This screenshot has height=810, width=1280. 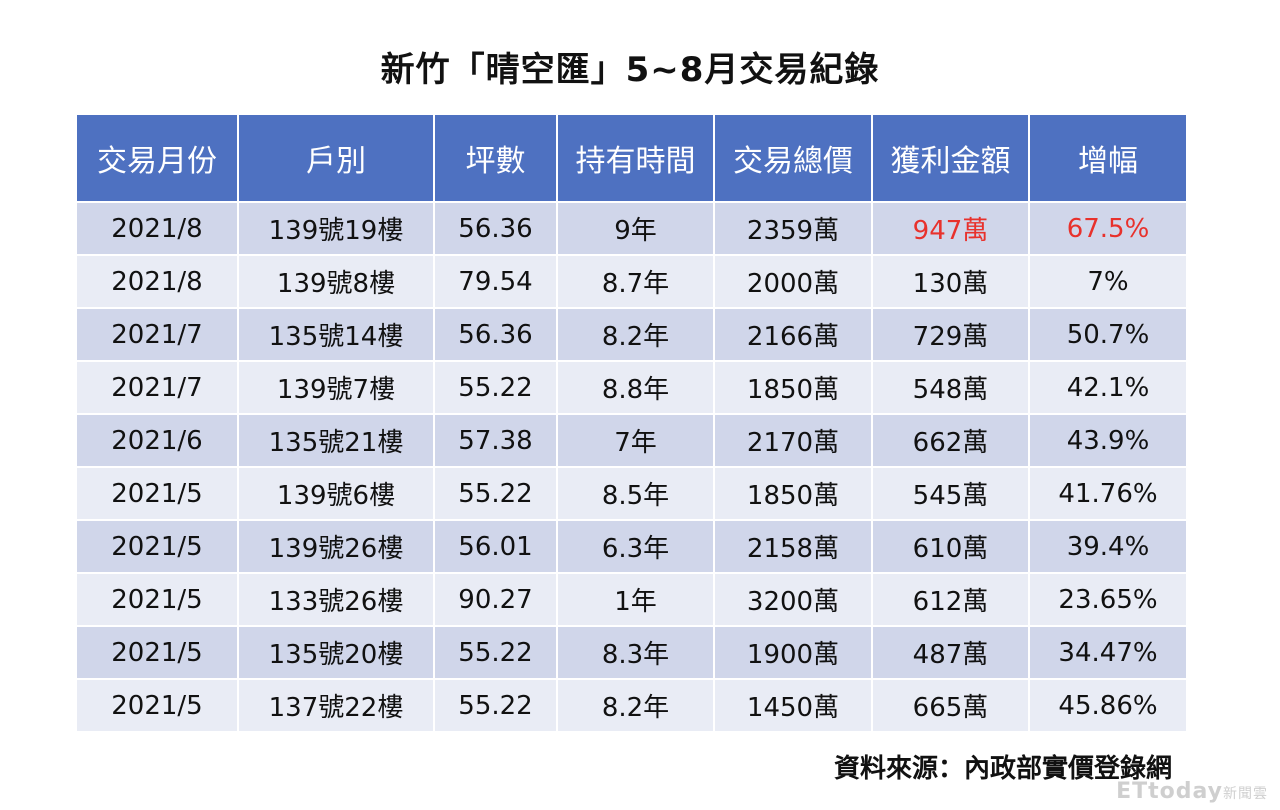 I want to click on page-title: 新竹「晴空匯」5~8月交易紀錄, so click(x=630, y=70).